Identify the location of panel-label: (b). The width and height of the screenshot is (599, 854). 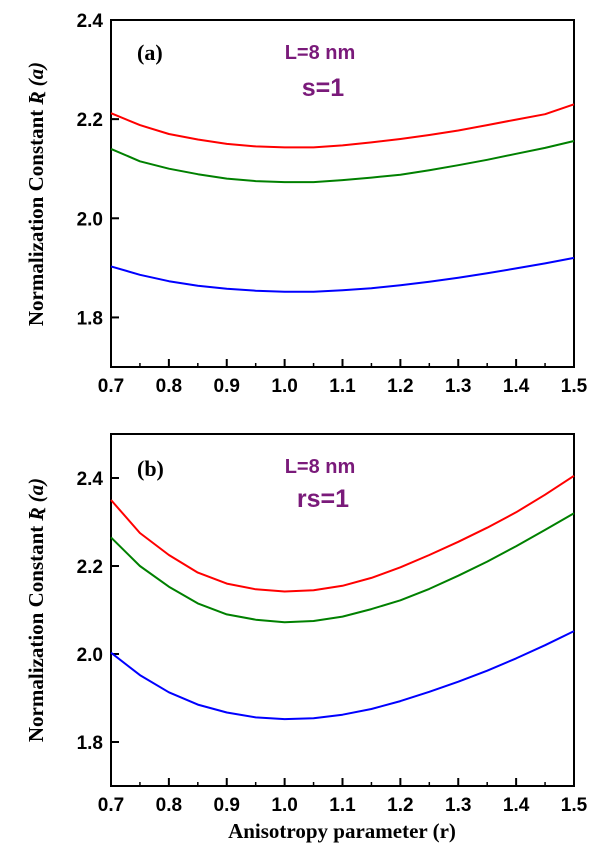
(150, 468).